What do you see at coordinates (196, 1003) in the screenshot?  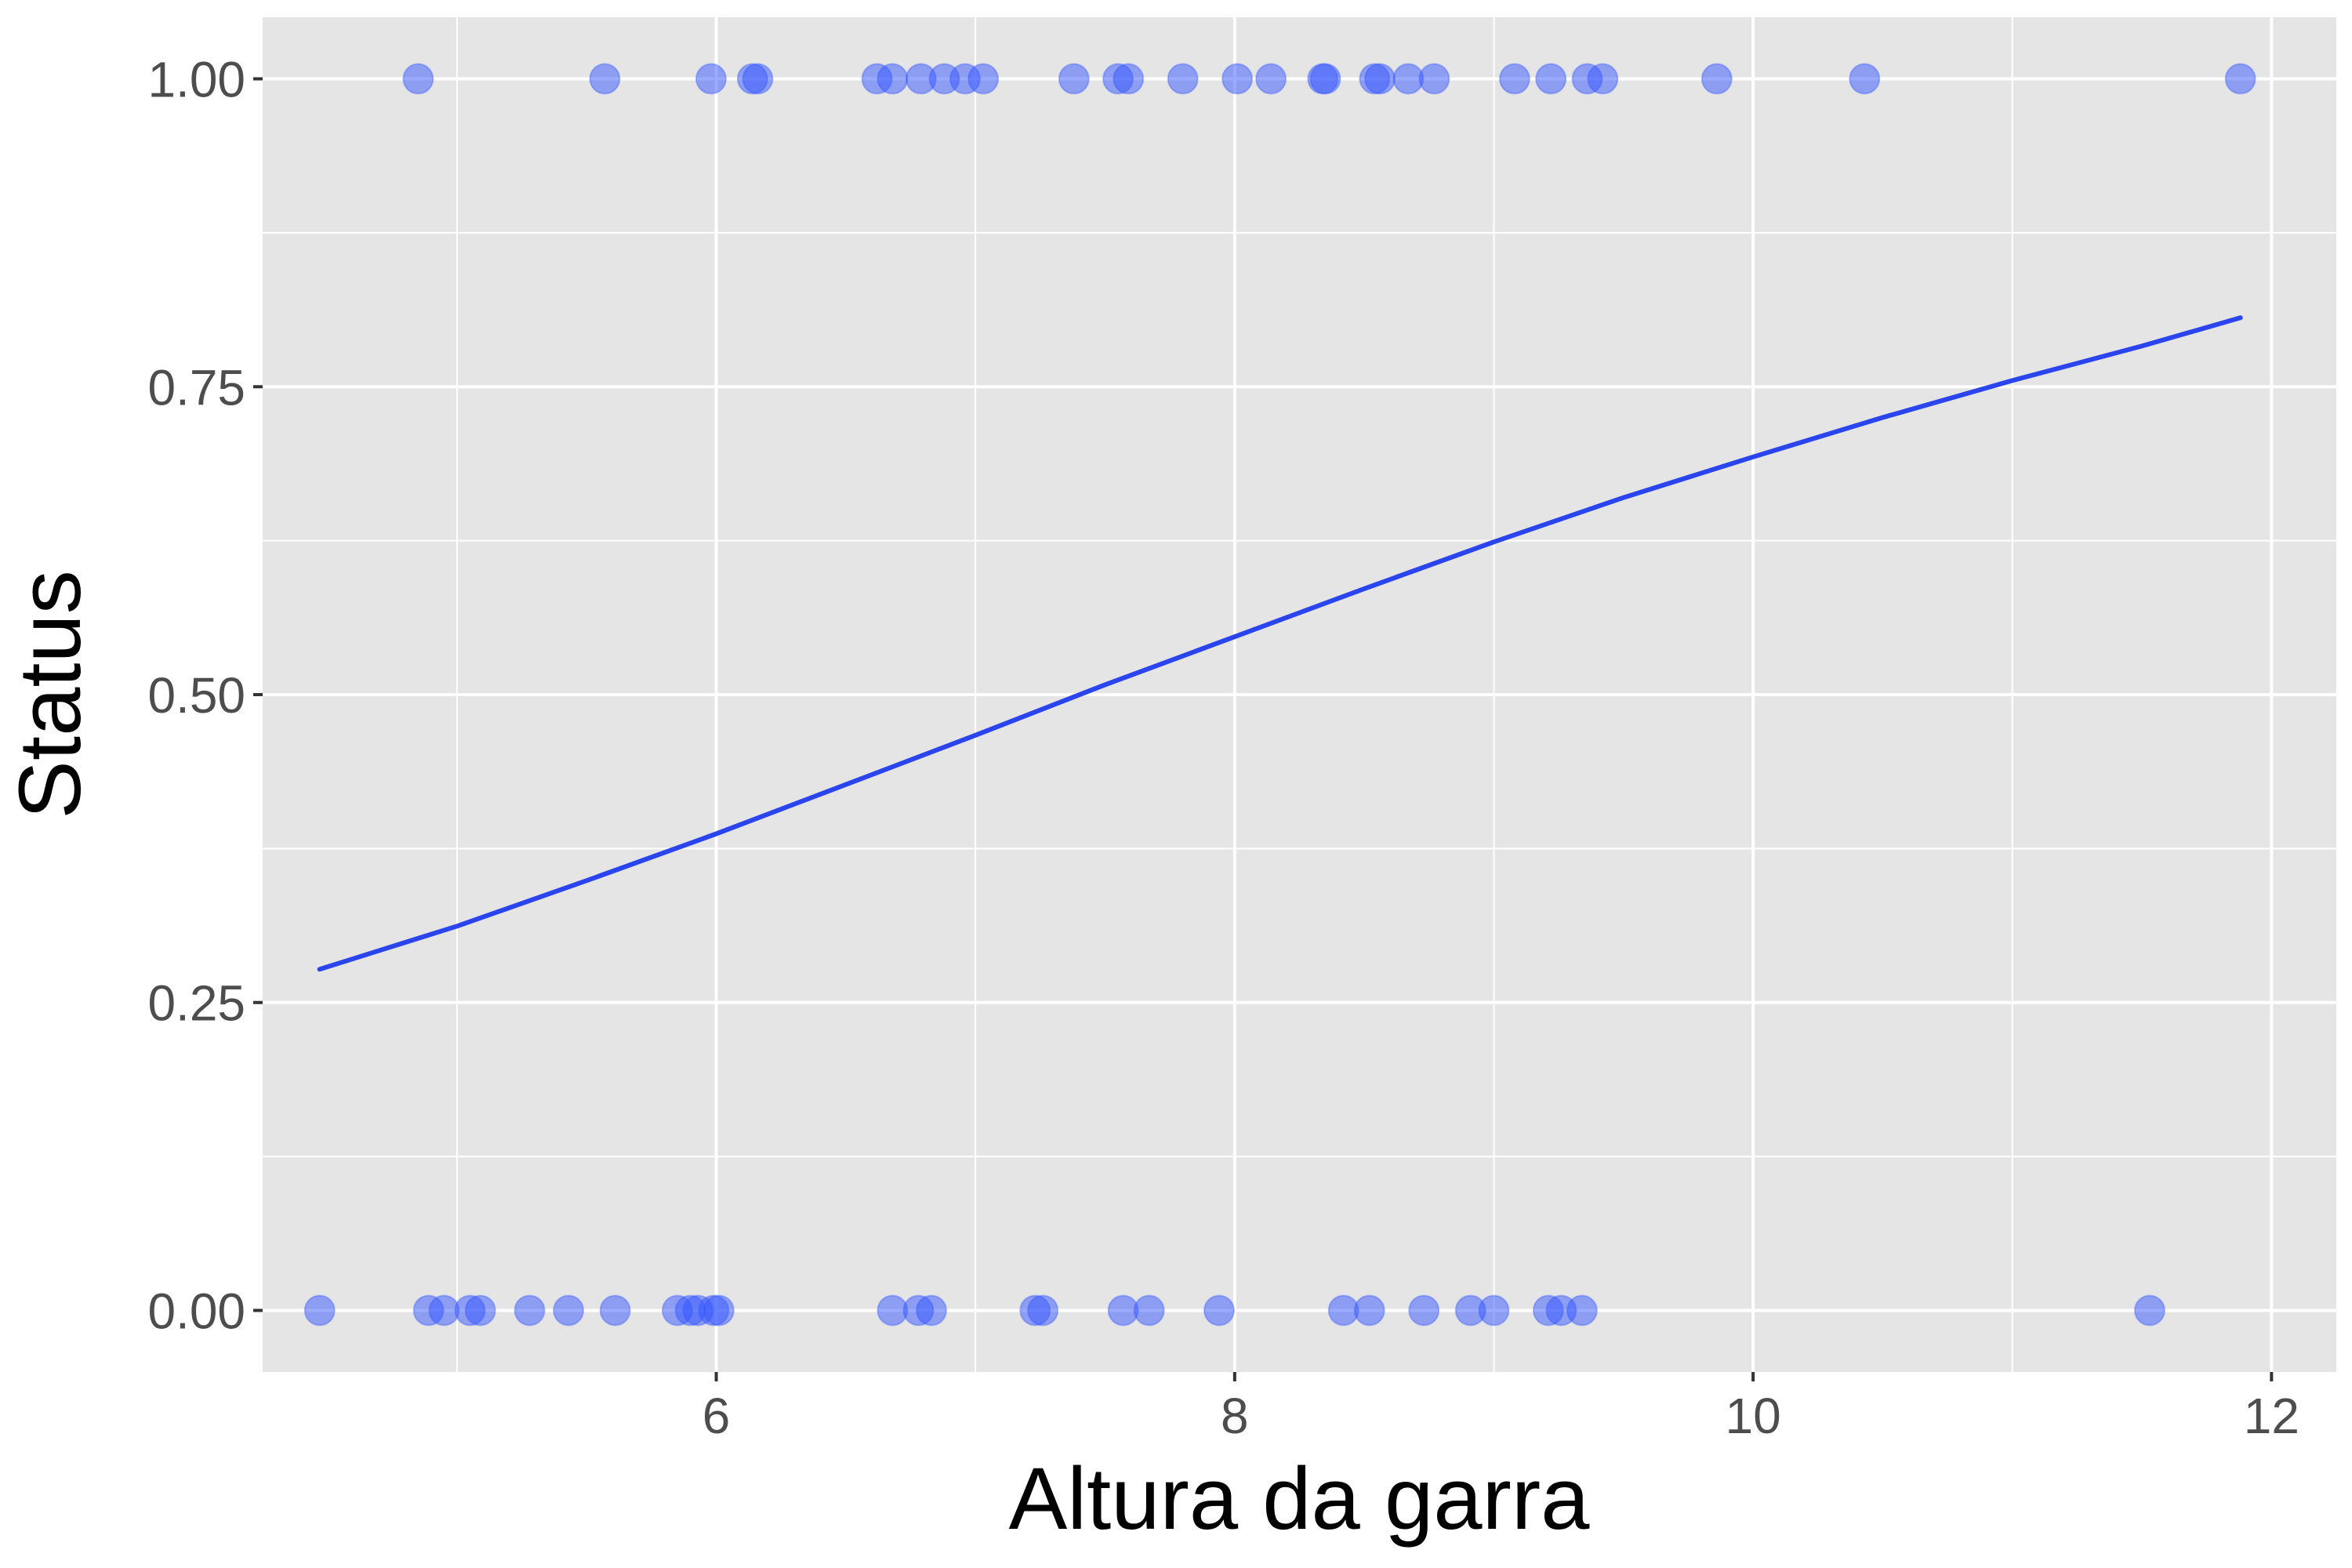 I see `y-tick-label: 0.25` at bounding box center [196, 1003].